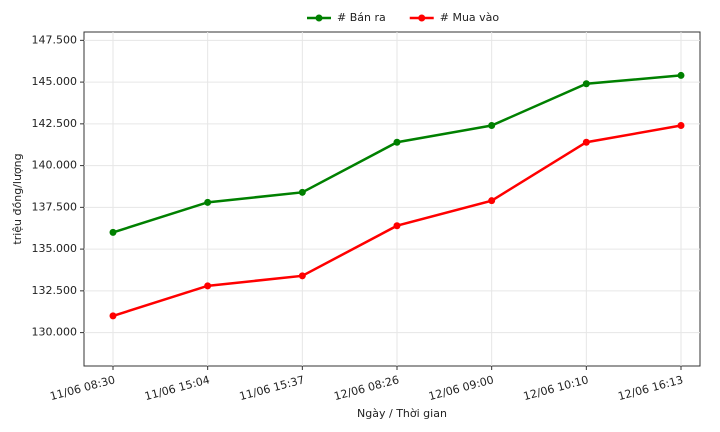  Describe the element at coordinates (470, 17) in the screenshot. I see `legend-label: # Mua vào` at that location.